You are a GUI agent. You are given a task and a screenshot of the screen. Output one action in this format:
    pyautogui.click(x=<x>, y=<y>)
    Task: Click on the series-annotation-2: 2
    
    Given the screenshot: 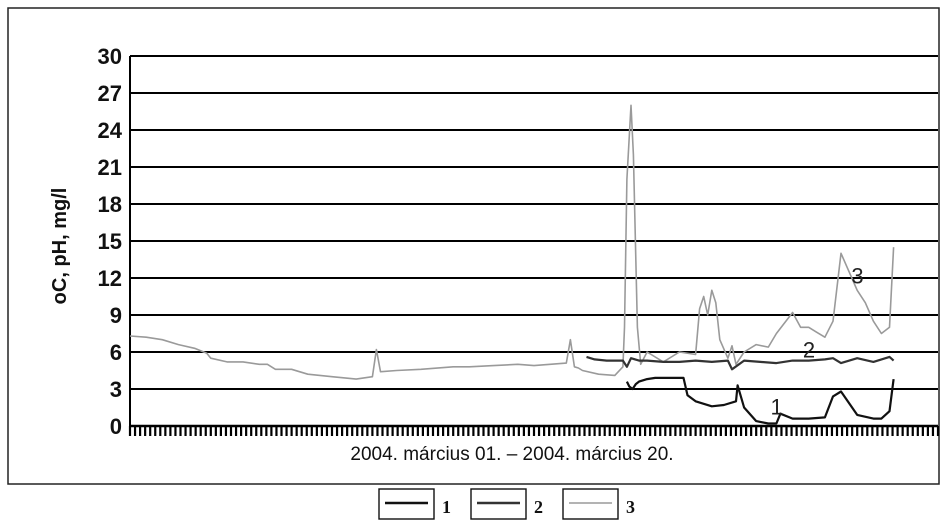 What is the action you would take?
    pyautogui.click(x=809, y=350)
    